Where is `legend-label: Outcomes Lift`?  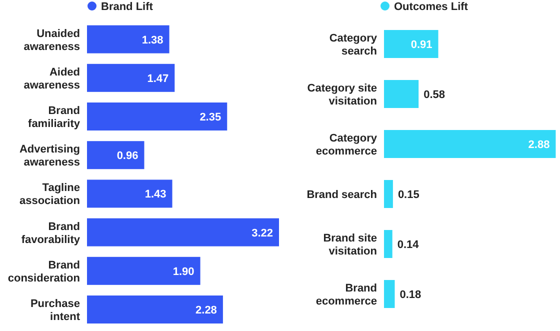
legend-label: Outcomes Lift is located at coordinates (431, 7).